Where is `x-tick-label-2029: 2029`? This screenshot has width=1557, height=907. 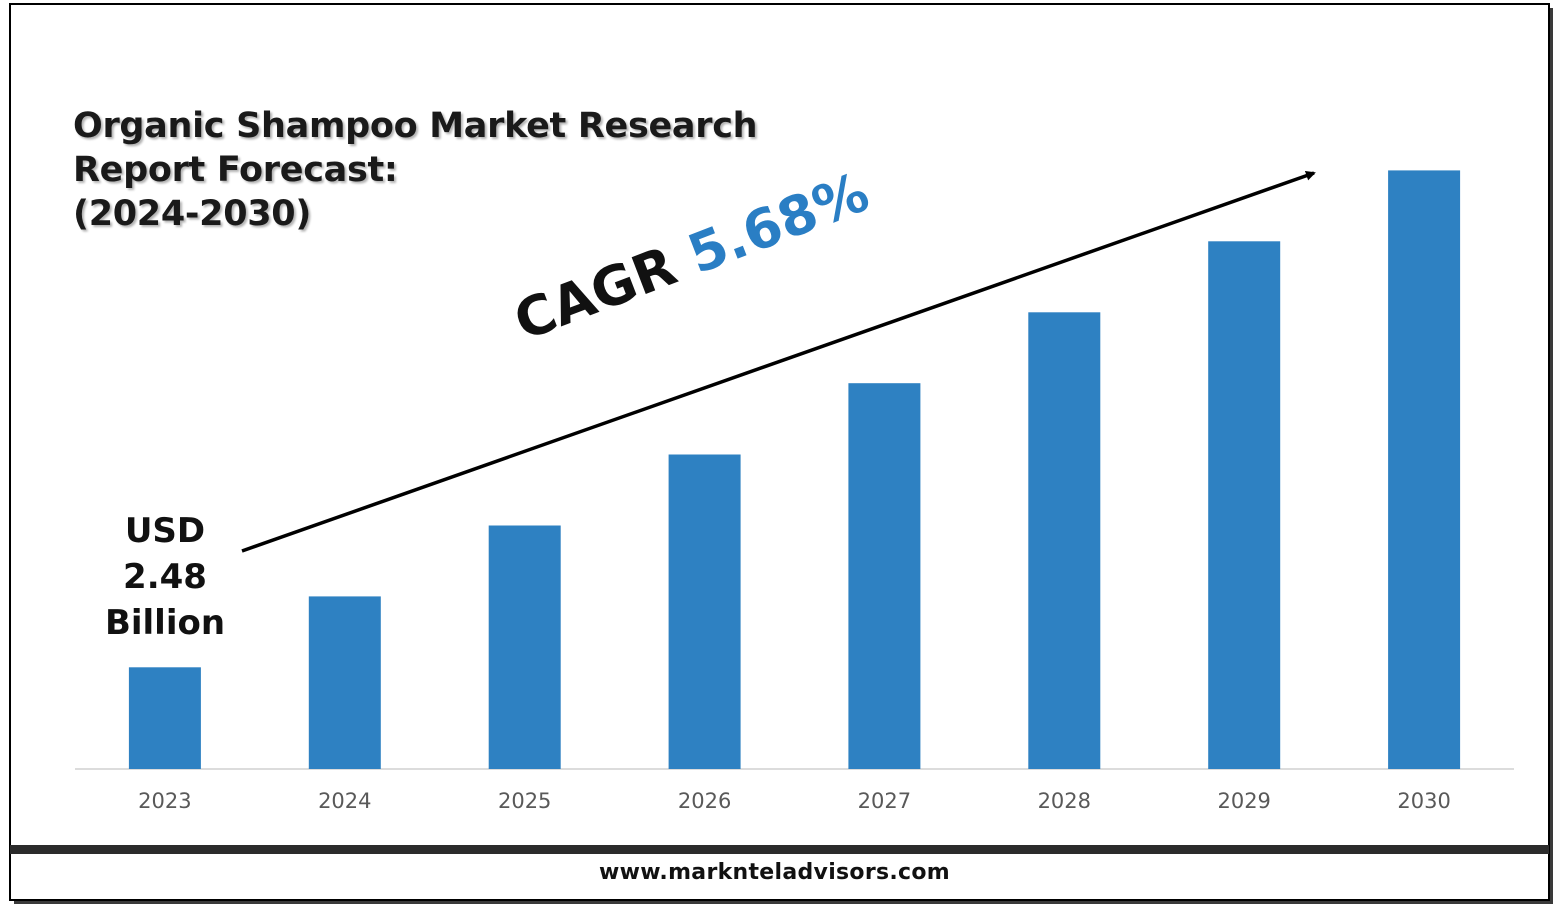
x-tick-label-2029: 2029 is located at coordinates (1243, 801).